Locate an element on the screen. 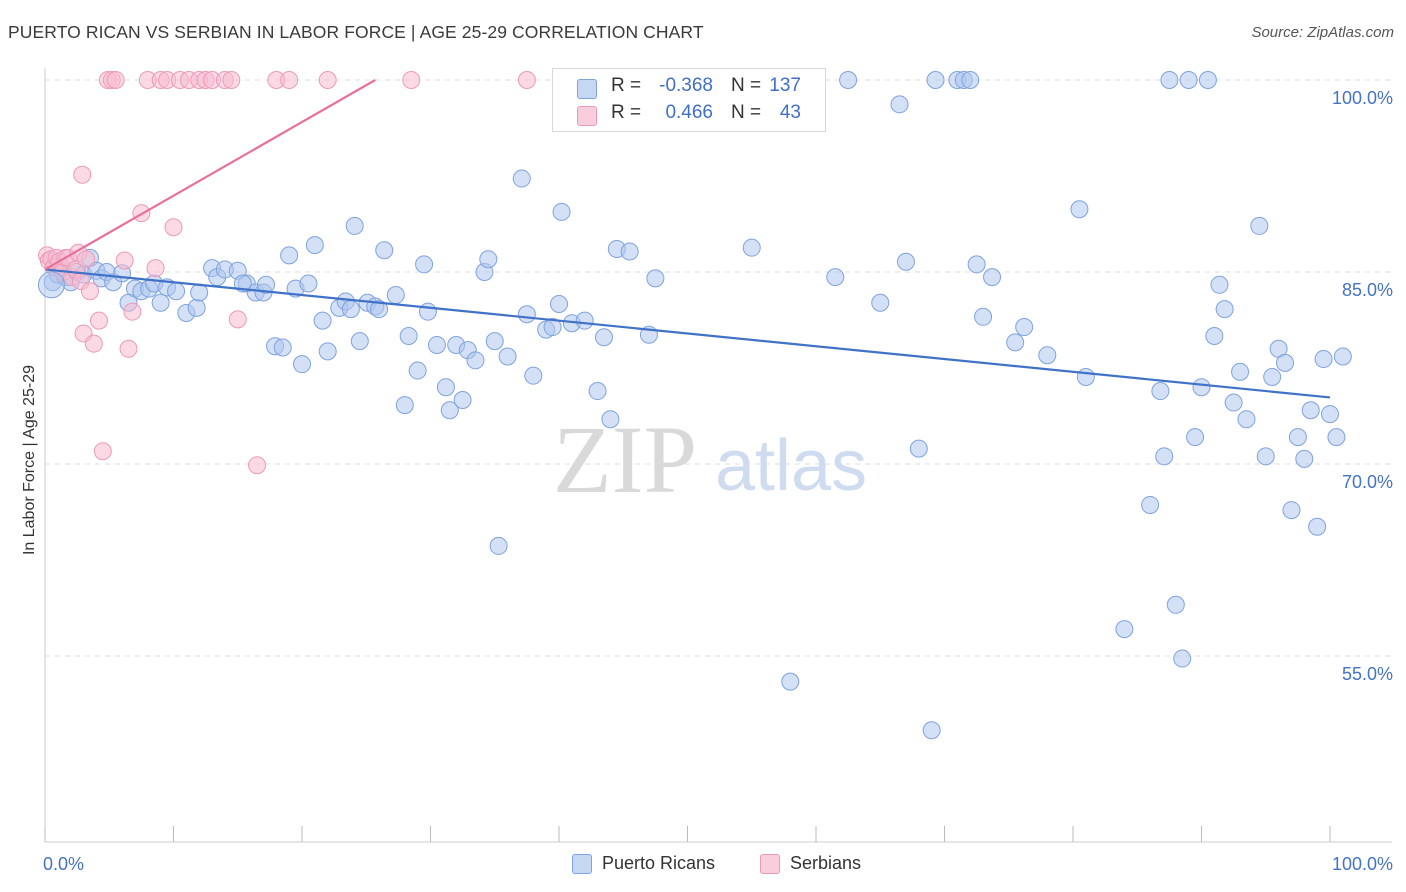  watermark: ZIP atlas is located at coordinates (710, 459).